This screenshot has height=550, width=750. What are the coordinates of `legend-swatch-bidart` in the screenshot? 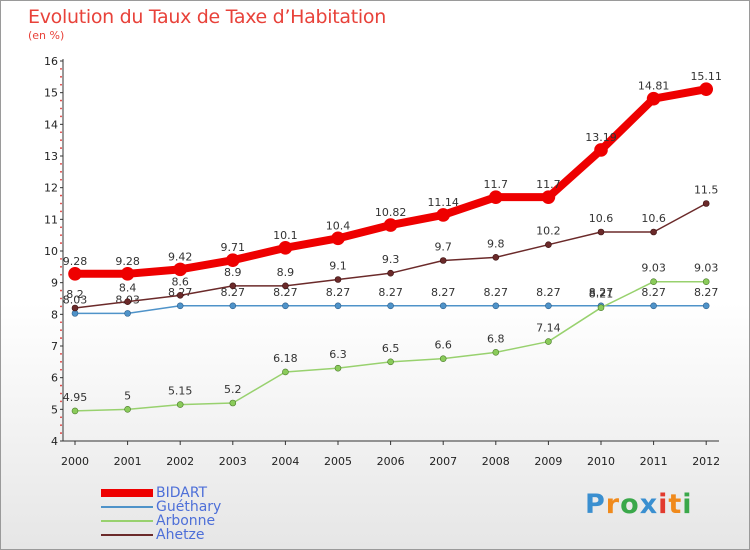 It's located at (127, 493).